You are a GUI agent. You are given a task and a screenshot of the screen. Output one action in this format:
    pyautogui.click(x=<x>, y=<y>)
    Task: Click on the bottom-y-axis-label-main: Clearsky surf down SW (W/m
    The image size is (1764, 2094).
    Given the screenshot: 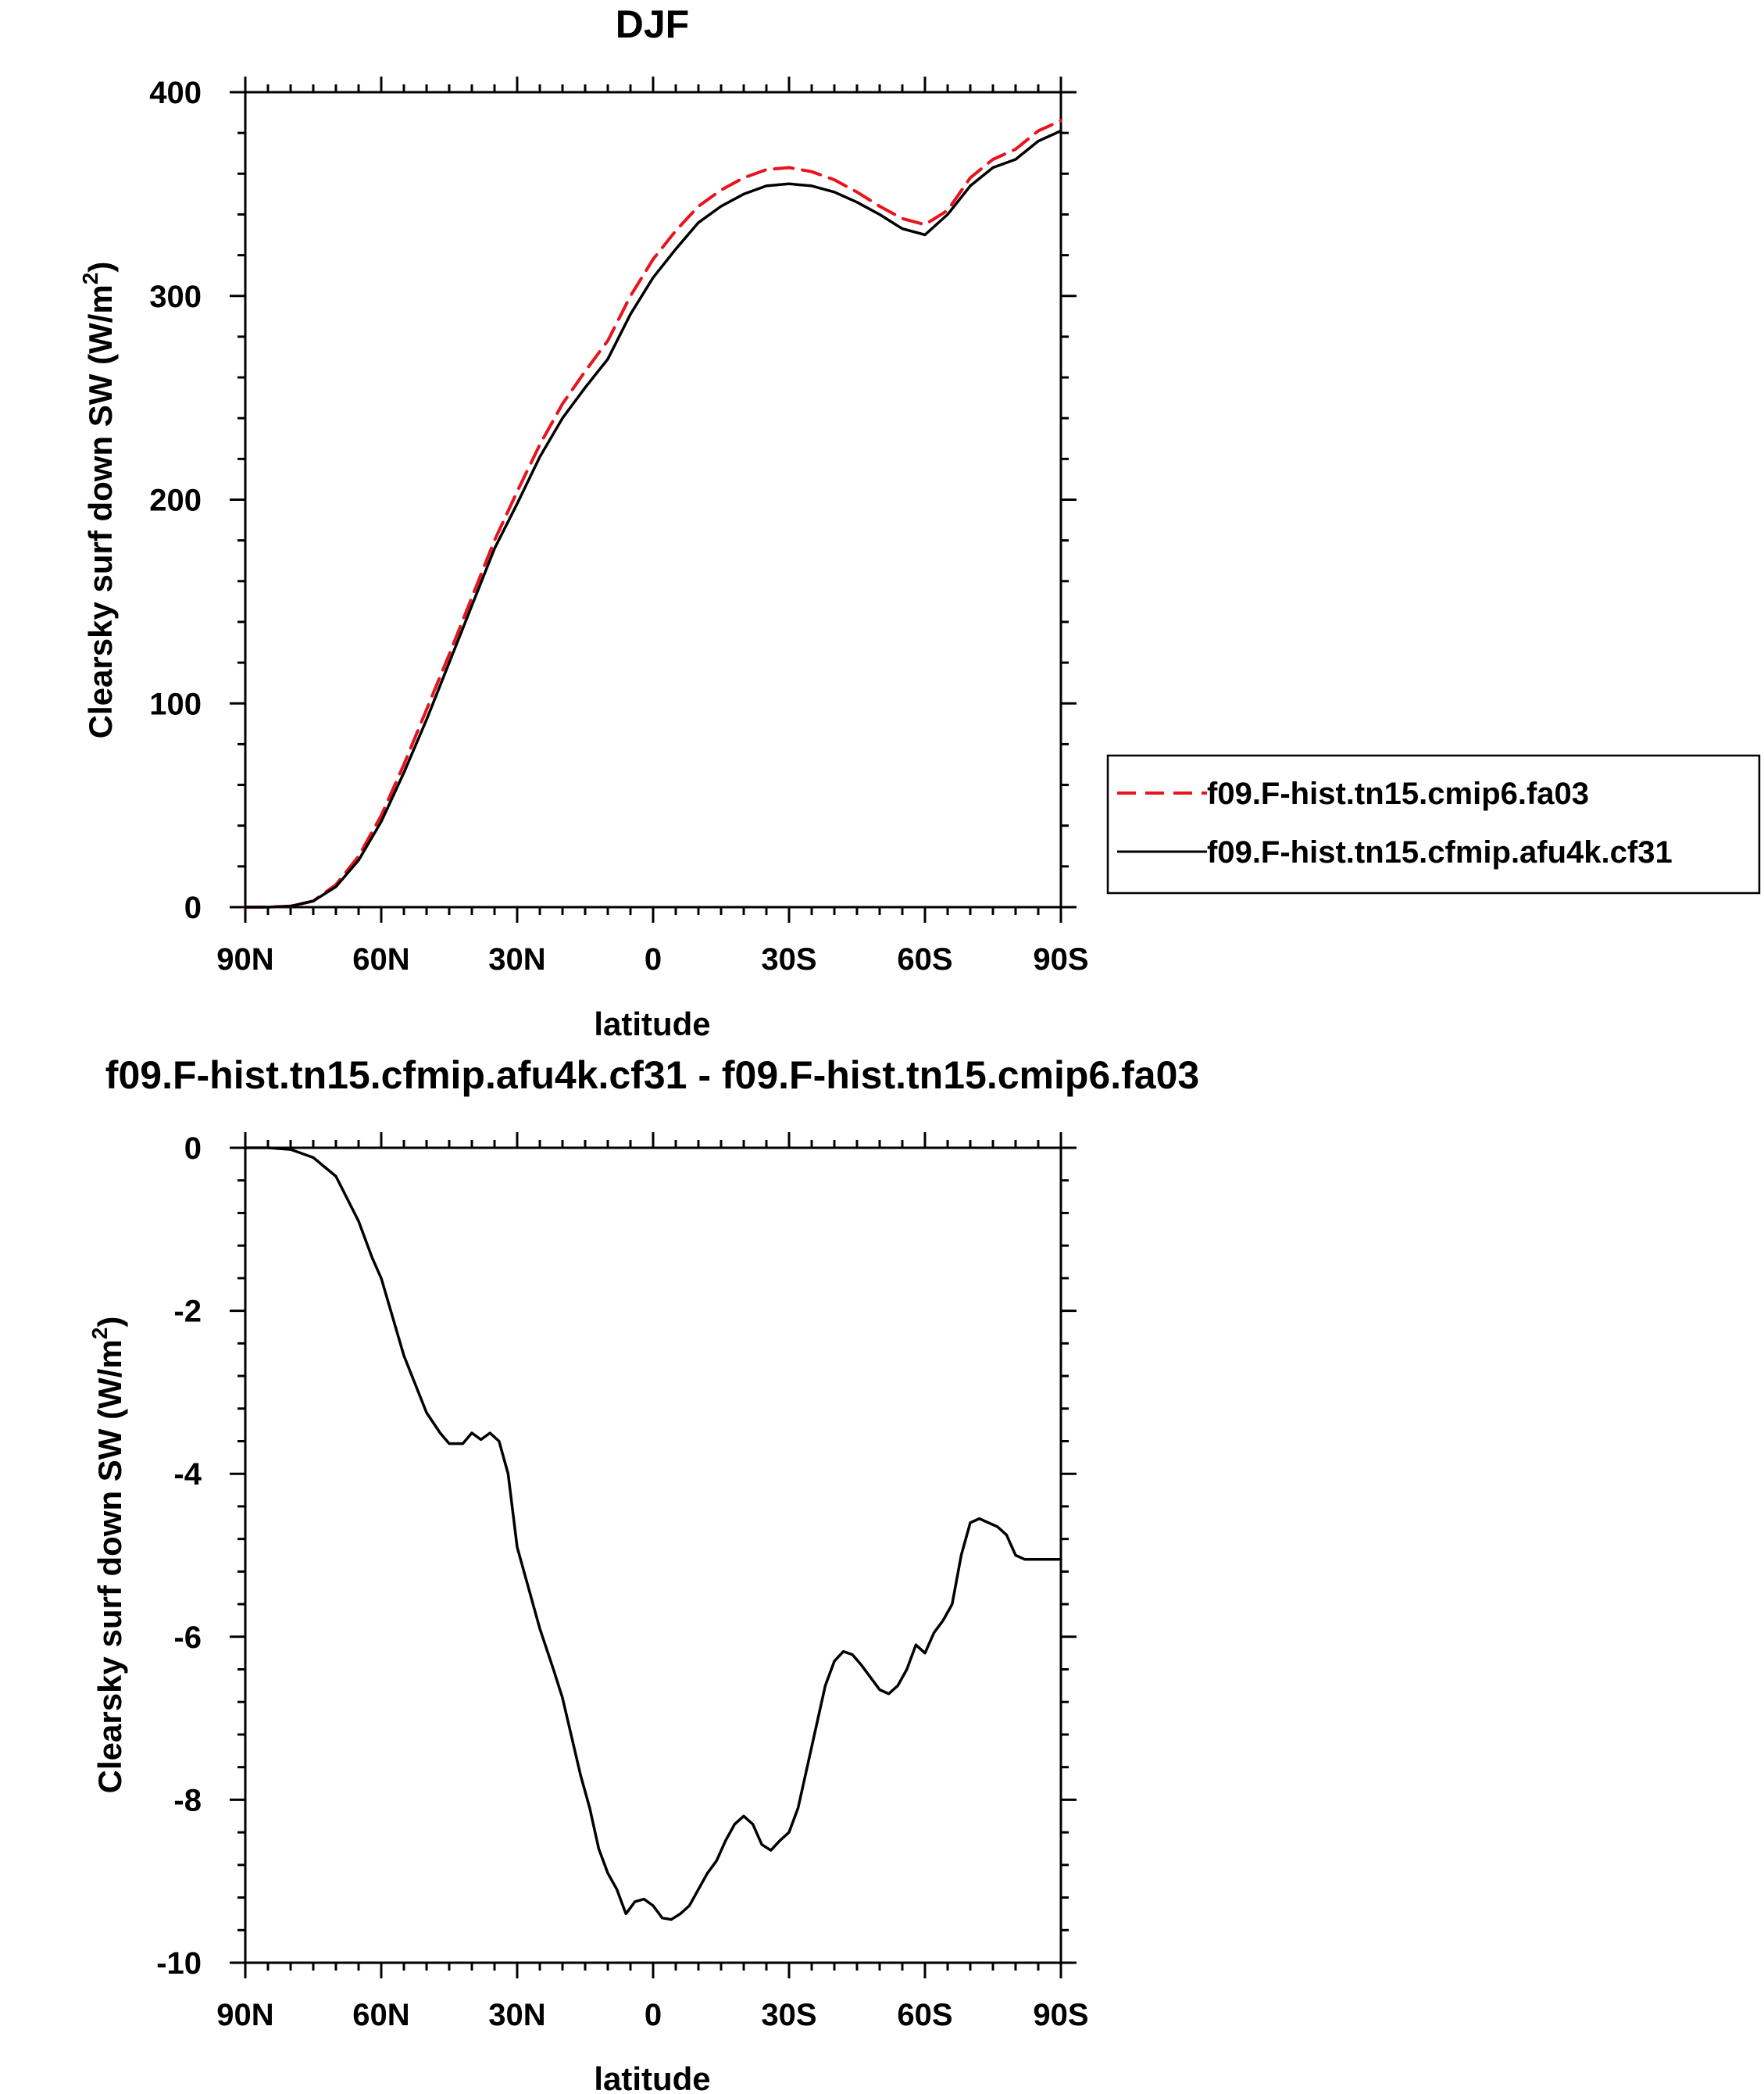 What is the action you would take?
    pyautogui.click(x=110, y=1566)
    